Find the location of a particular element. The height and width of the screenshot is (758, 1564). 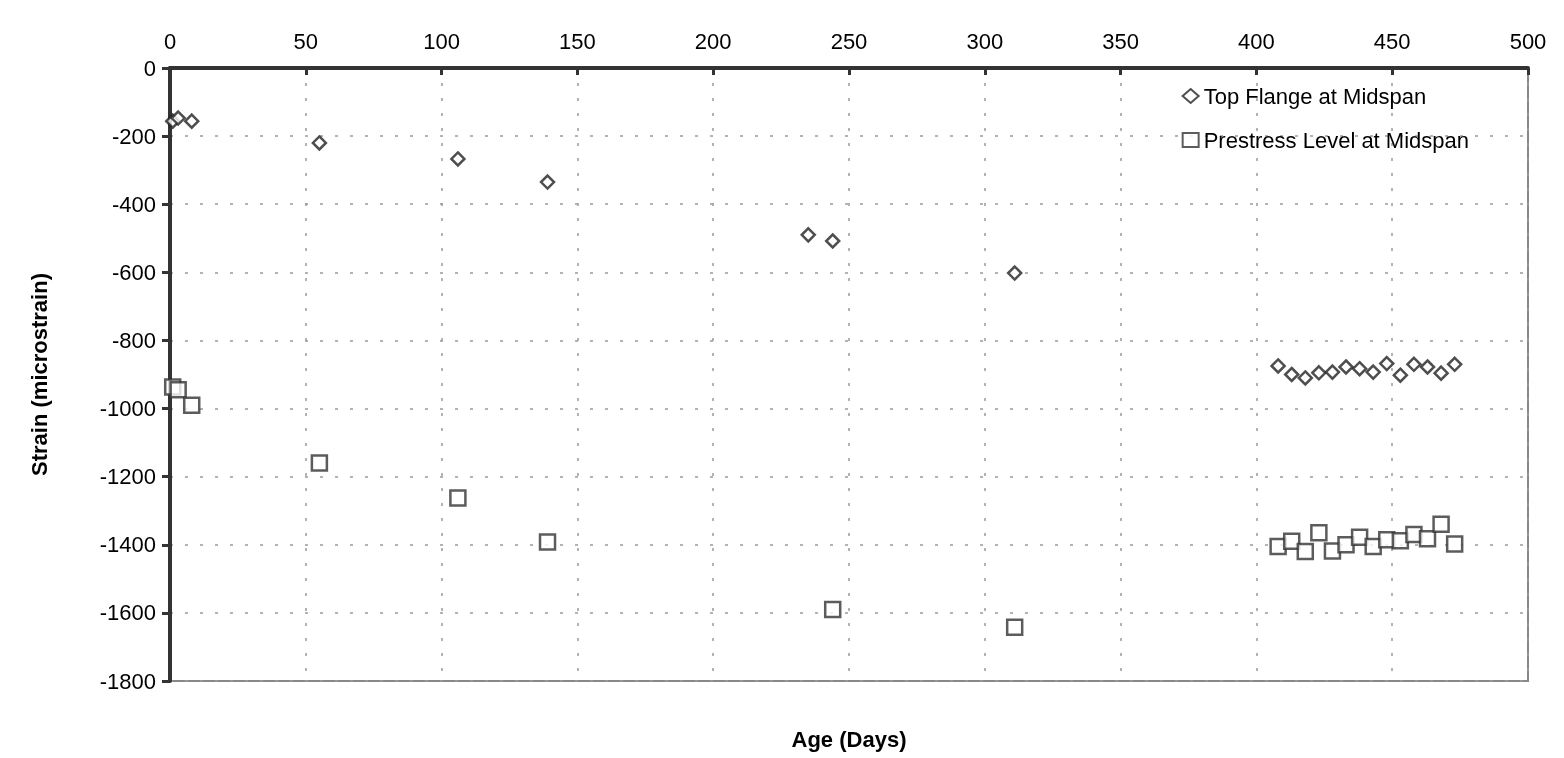

x-tick-label: 200 is located at coordinates (713, 41).